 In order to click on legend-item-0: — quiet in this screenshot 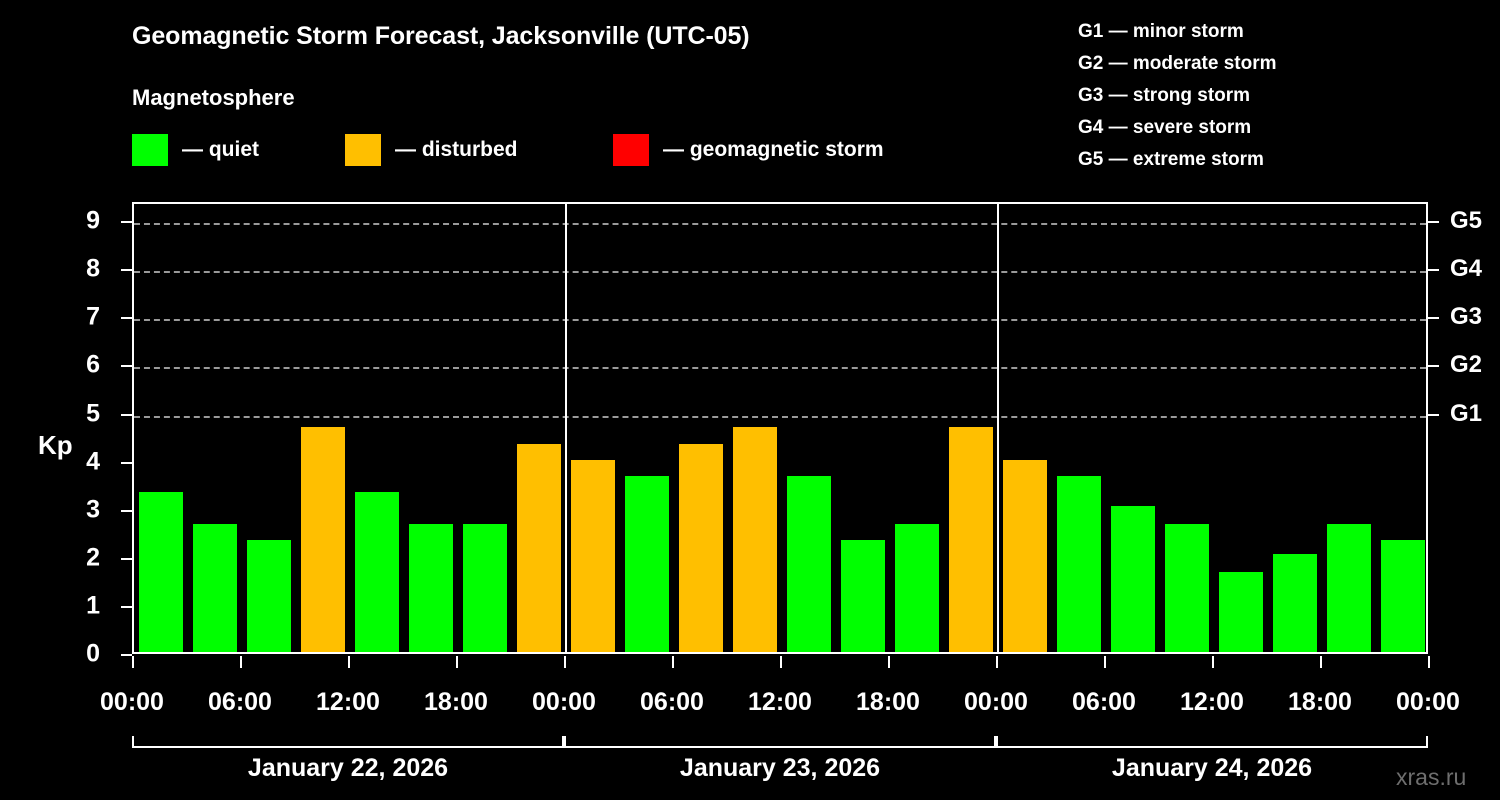, I will do `click(195, 150)`.